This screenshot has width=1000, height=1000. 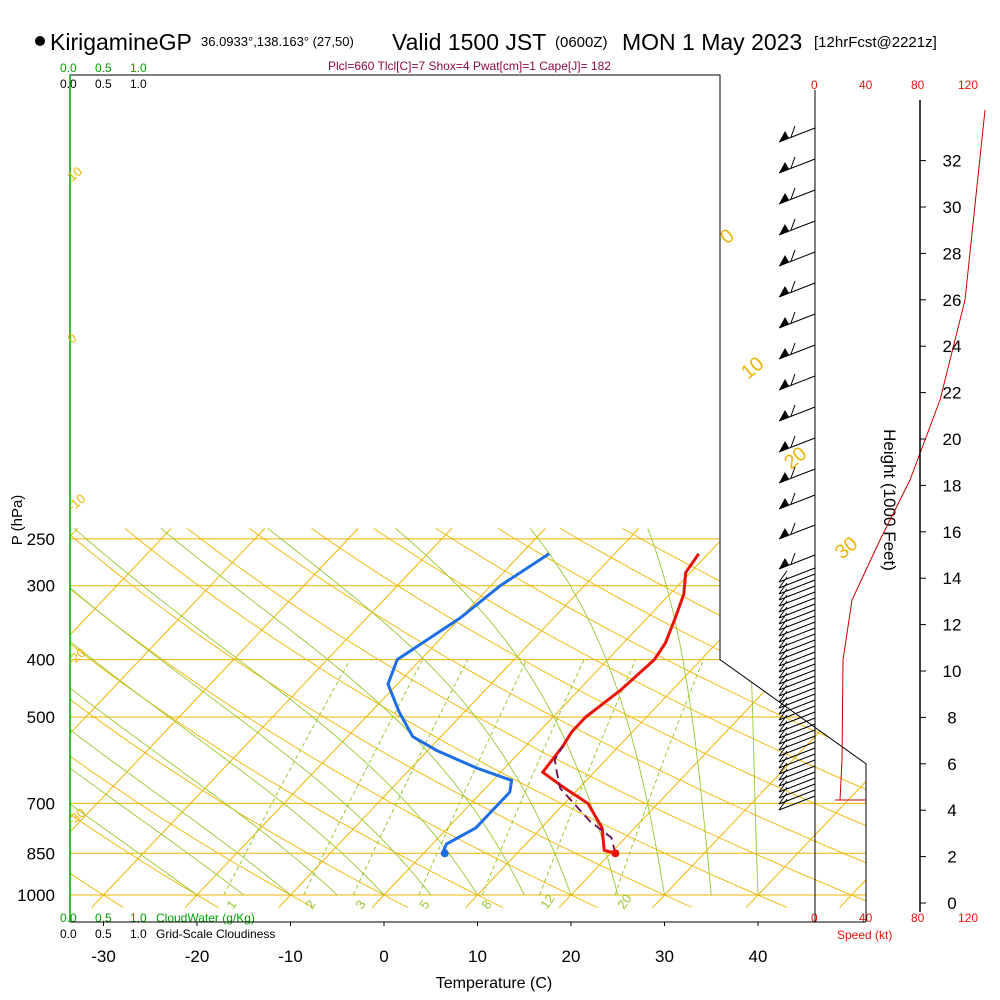 I want to click on height-tick-label: 16, so click(x=952, y=532).